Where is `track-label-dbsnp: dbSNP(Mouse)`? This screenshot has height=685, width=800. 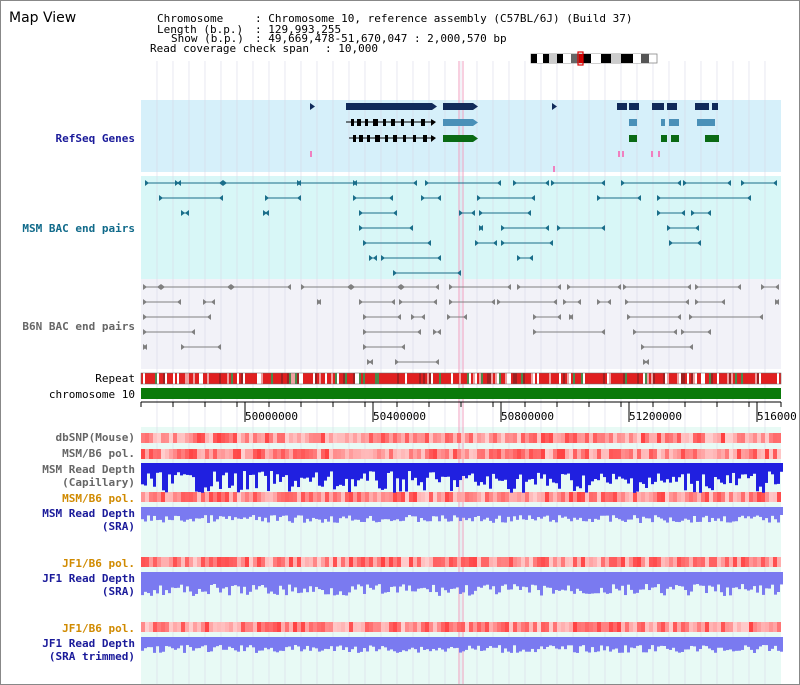
track-label-dbsnp: dbSNP(Mouse) is located at coordinates (95, 437).